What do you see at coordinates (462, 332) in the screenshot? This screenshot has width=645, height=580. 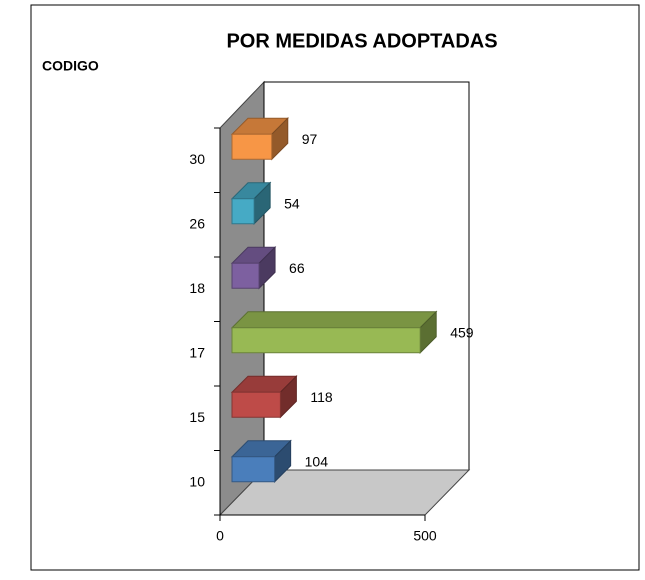 I see `value-label: 459` at bounding box center [462, 332].